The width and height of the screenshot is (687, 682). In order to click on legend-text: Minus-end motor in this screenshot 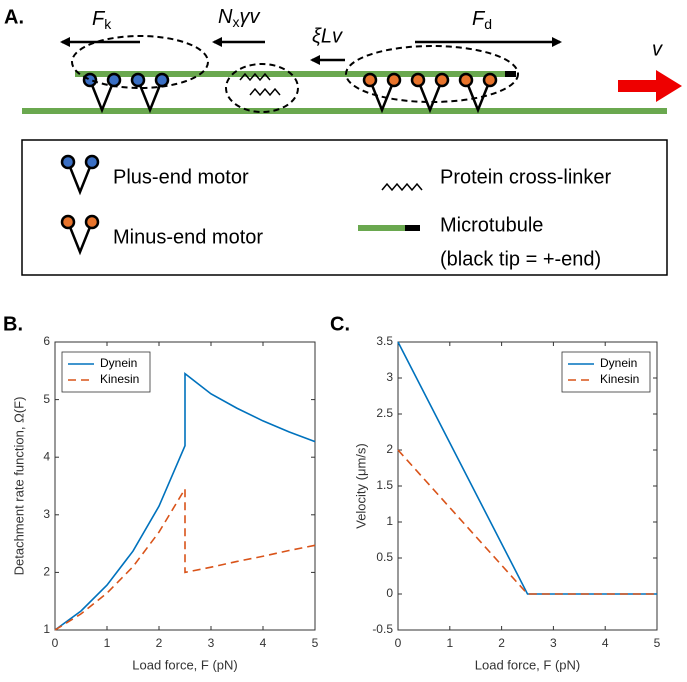, I will do `click(188, 237)`.